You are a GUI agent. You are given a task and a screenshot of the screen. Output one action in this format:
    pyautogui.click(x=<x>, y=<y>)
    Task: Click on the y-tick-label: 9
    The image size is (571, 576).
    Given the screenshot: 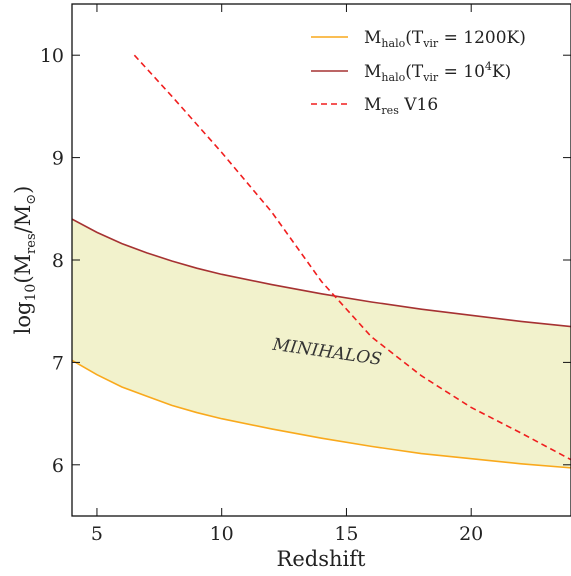 What is the action you would take?
    pyautogui.click(x=58, y=159)
    